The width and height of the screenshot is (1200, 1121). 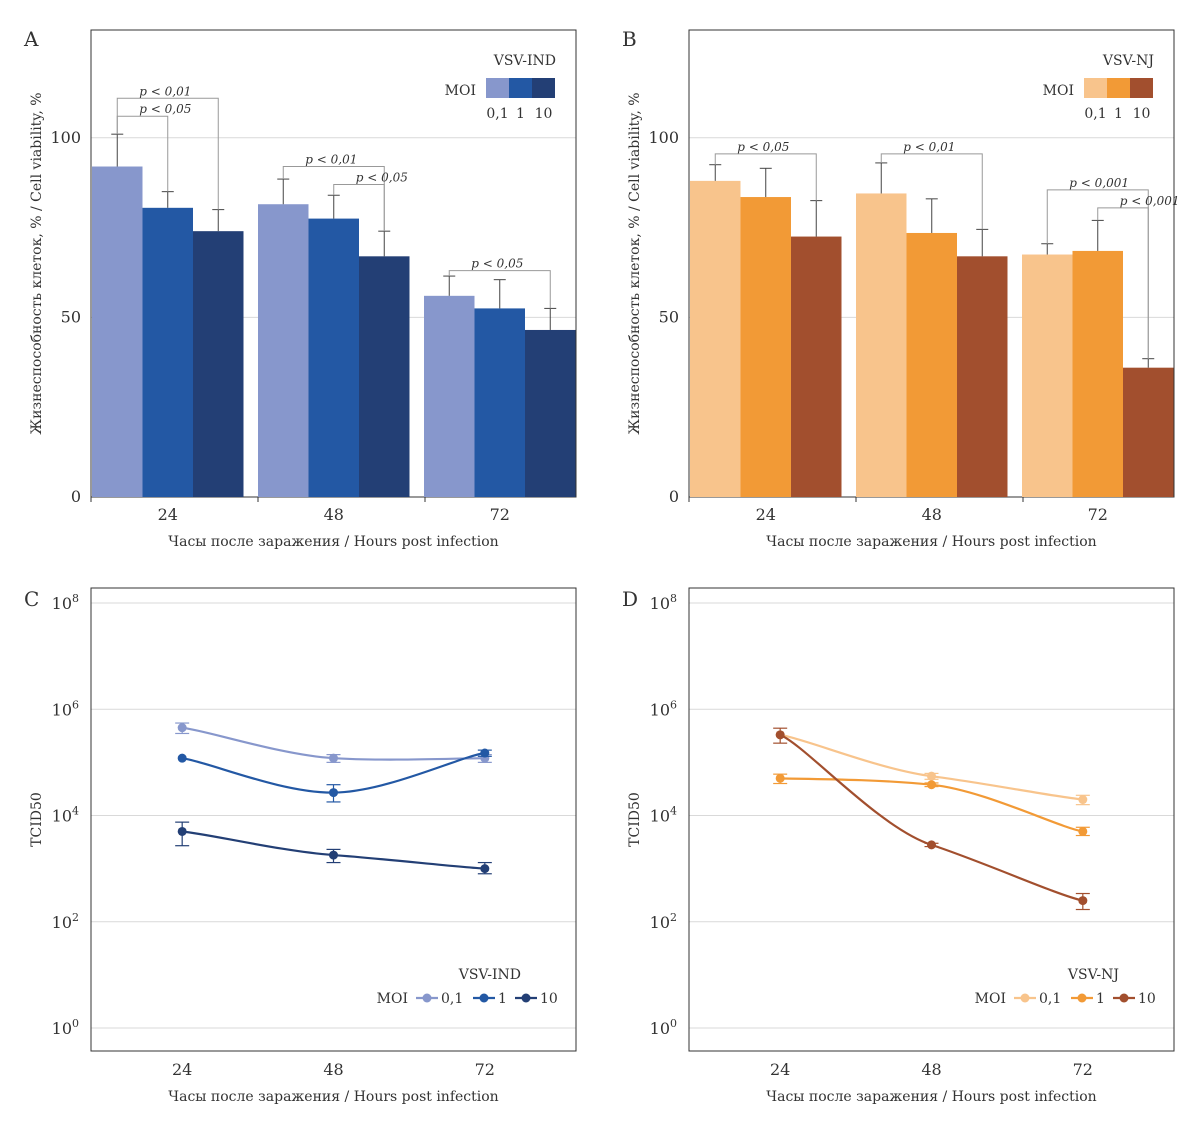 What do you see at coordinates (929, 147) in the screenshot?
I see `significance-label: p < 0,01` at bounding box center [929, 147].